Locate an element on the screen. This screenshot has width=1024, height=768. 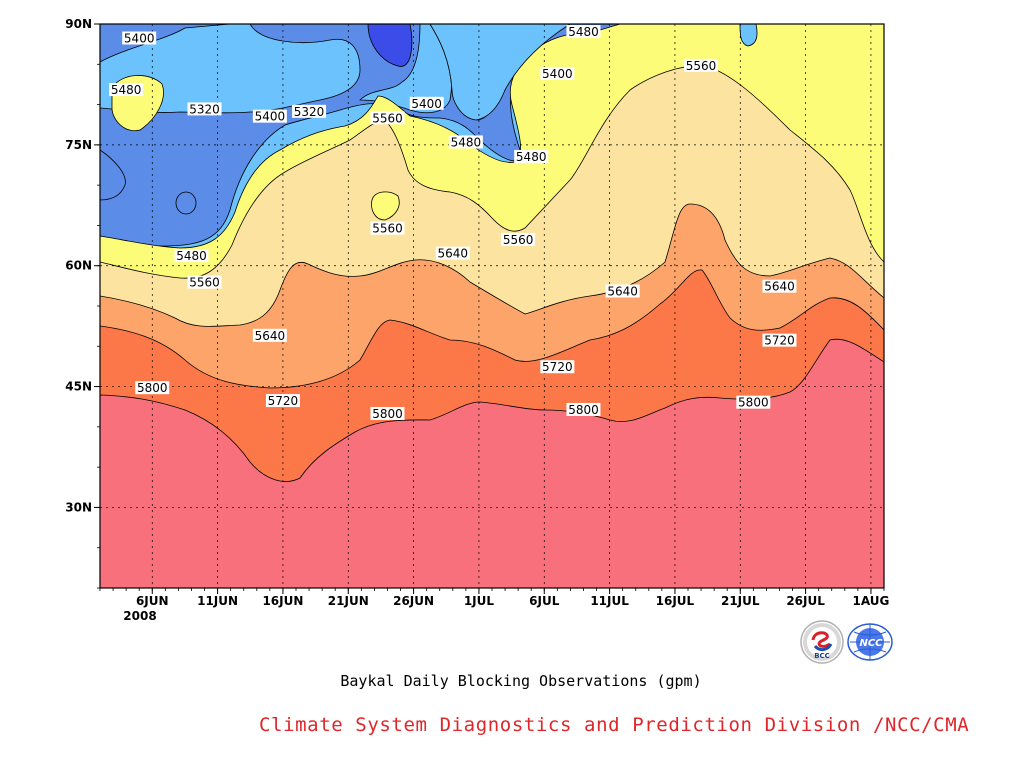
north-5480-tongue is located at coordinates (500, 72).